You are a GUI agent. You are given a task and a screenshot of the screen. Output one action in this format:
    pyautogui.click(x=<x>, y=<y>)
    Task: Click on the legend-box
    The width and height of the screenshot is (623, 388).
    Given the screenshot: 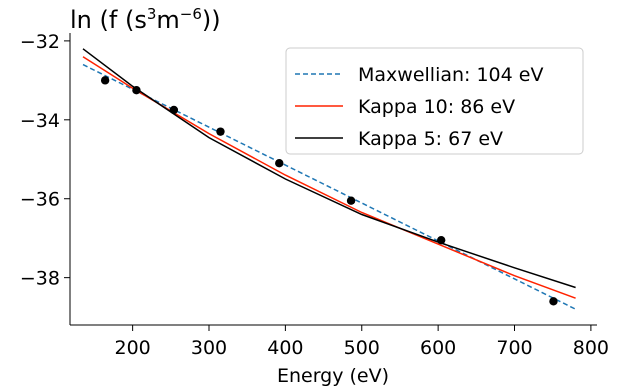 What is the action you would take?
    pyautogui.click(x=434, y=101)
    